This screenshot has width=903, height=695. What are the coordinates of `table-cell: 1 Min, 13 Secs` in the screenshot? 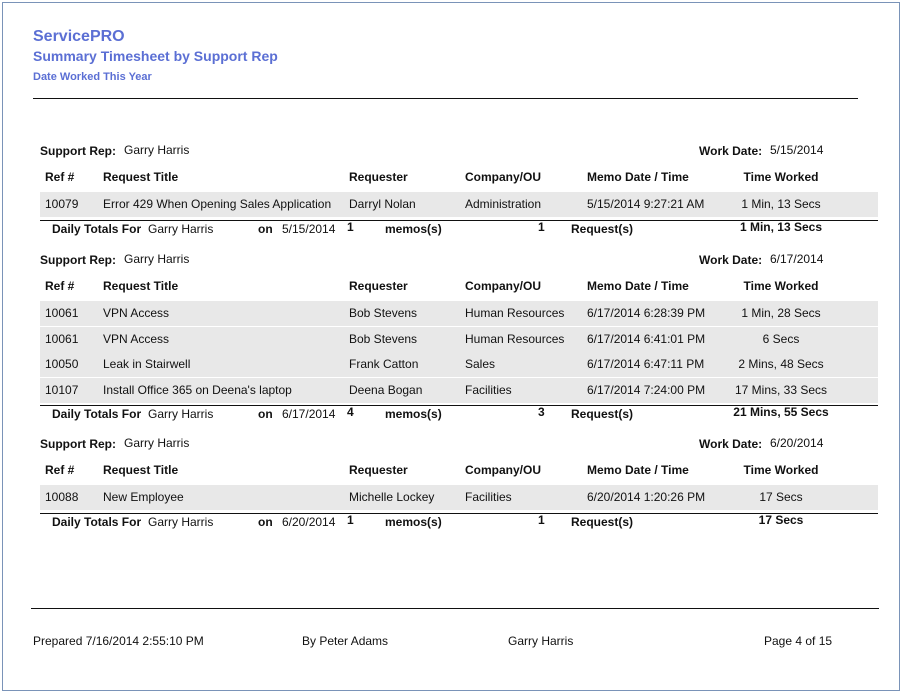 It's located at (781, 204).